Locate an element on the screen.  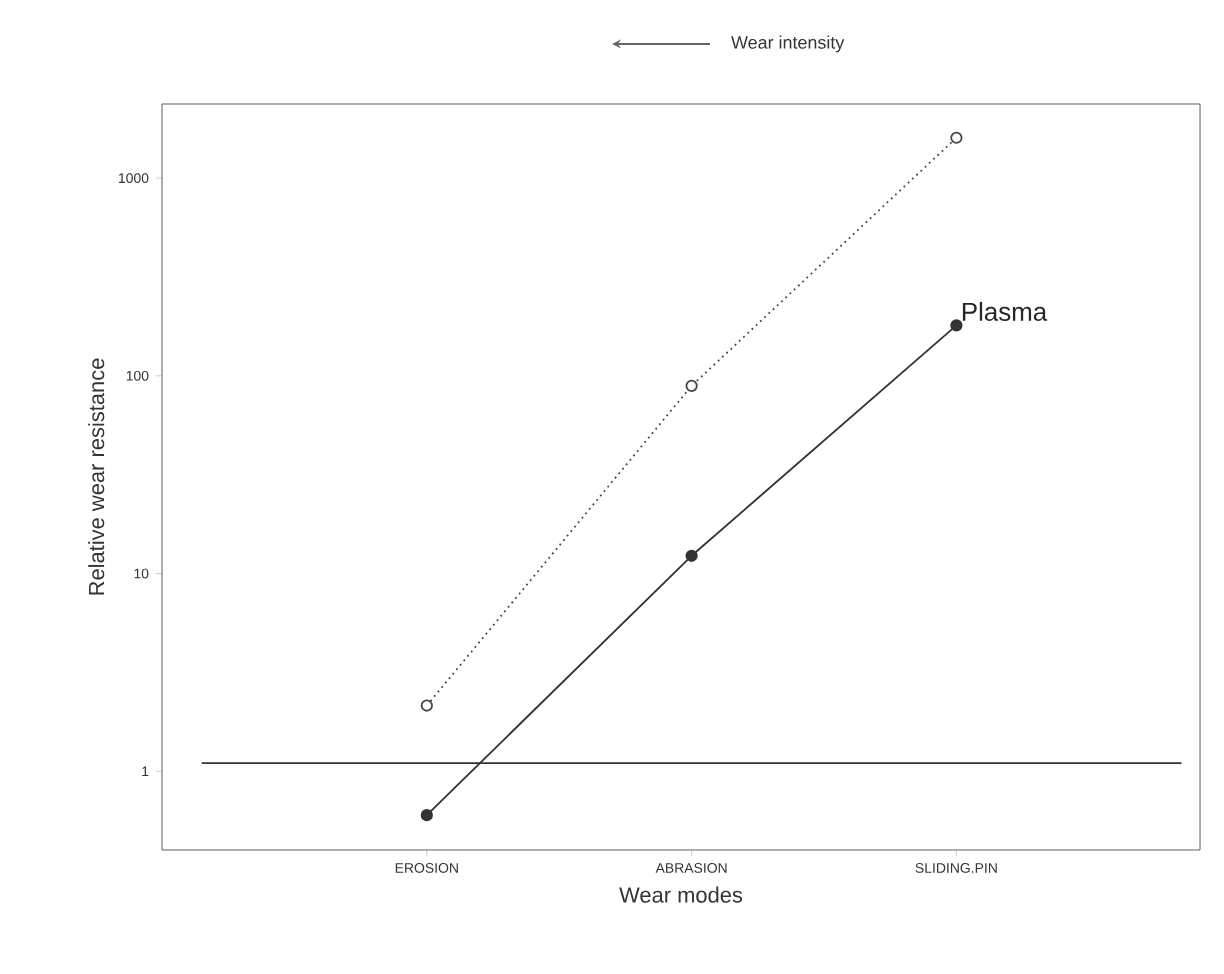
y-axis-title: Relative wear resistance is located at coordinates (96, 476).